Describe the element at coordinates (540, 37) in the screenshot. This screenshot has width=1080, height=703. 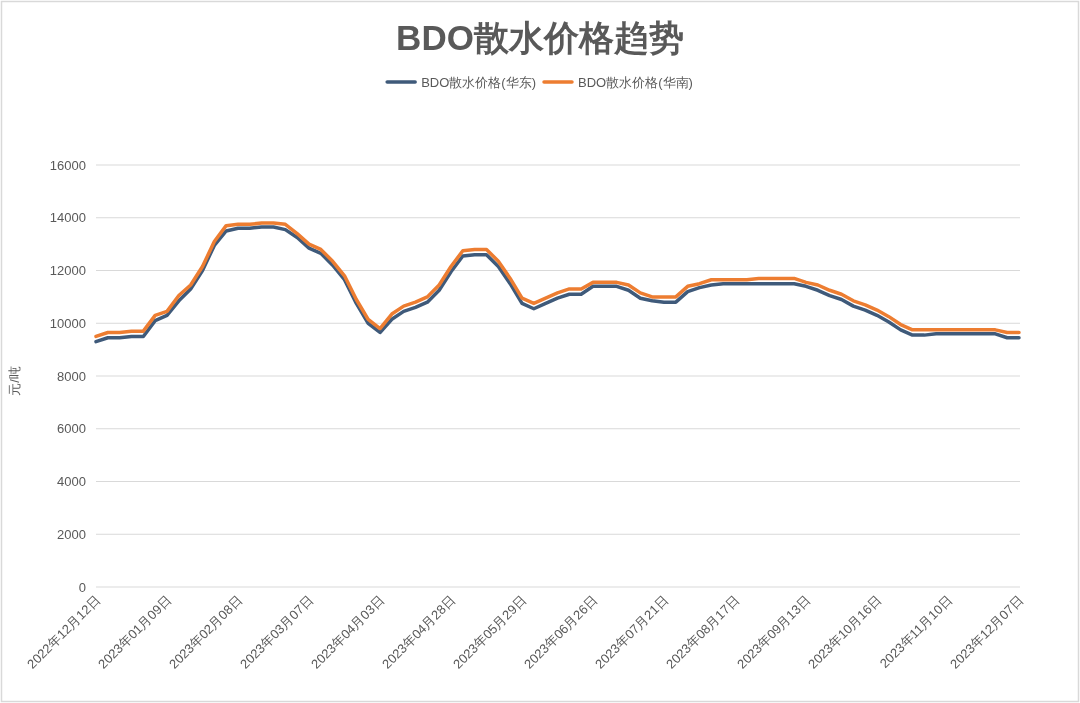
I see `title: BDO散水价格趋势` at that location.